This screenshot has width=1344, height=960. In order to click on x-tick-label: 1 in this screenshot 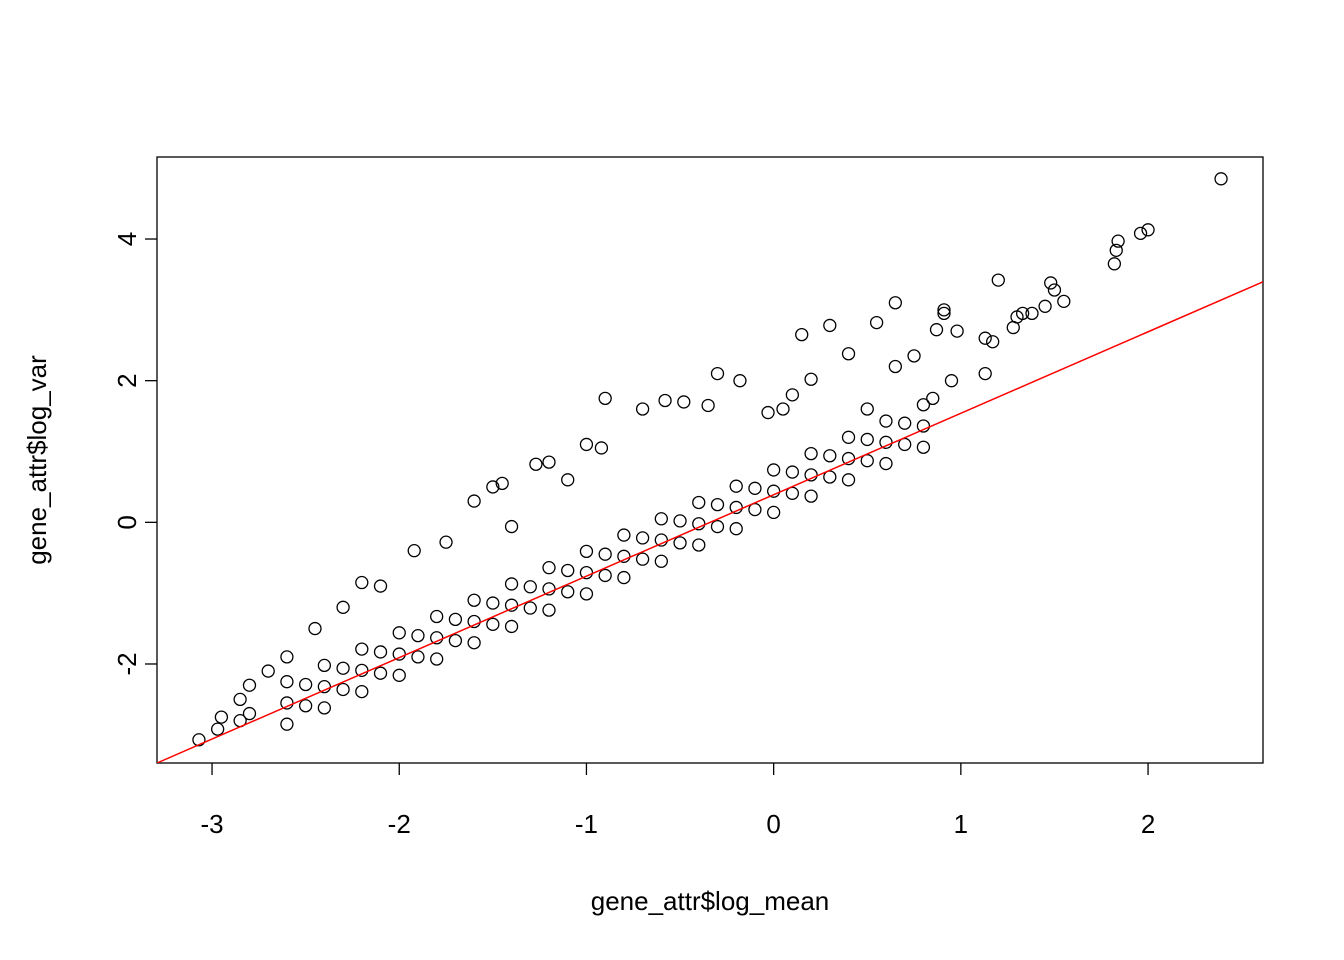, I will do `click(961, 824)`.